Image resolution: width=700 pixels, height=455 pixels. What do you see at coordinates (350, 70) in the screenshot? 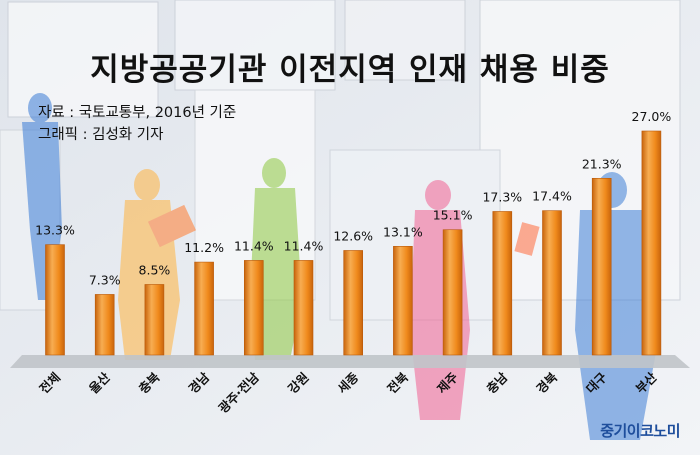
I see `chart-title: 지방공공기관 이전지역 인재 채용 비중` at bounding box center [350, 70].